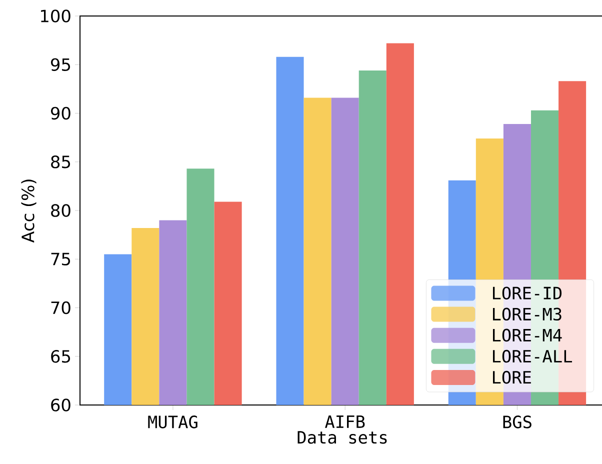 This screenshot has width=602, height=464. Describe the element at coordinates (28, 211) in the screenshot. I see `y-axis-title: Acc (%)` at that location.